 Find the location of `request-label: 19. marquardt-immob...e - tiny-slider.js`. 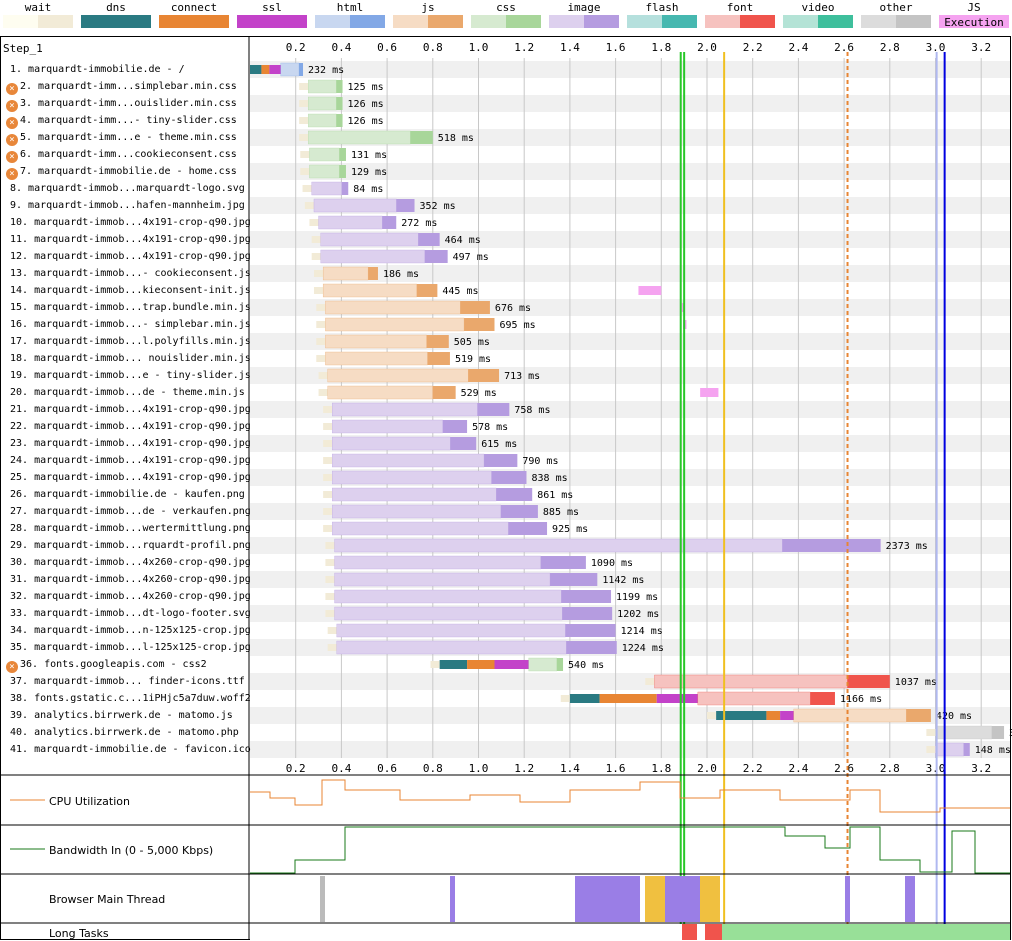

request-label: 19. marquardt-immob...e - tiny-slider.js is located at coordinates (130, 375).